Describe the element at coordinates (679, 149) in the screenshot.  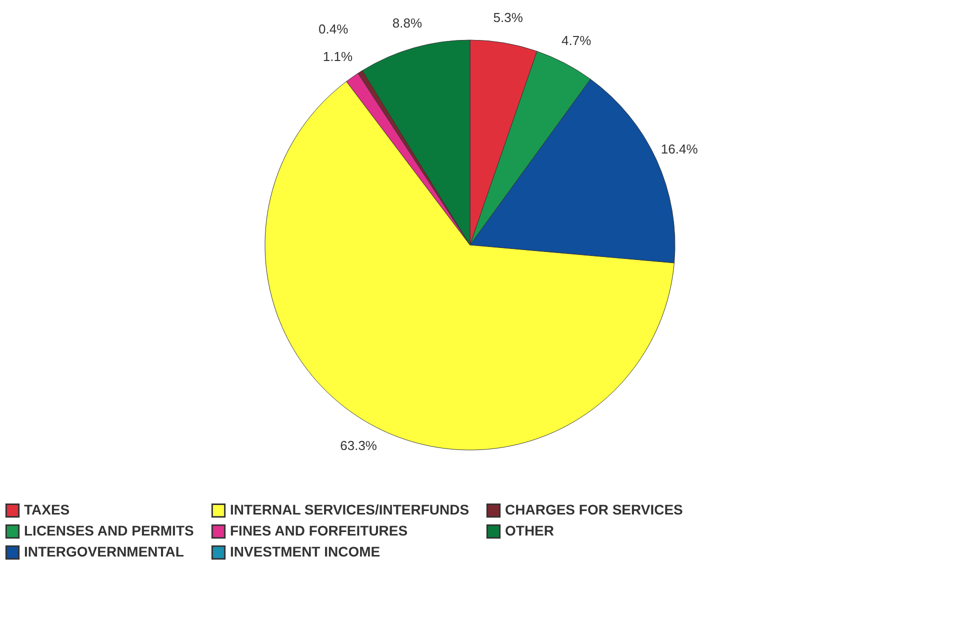
I see `data-label: 16.4%` at that location.